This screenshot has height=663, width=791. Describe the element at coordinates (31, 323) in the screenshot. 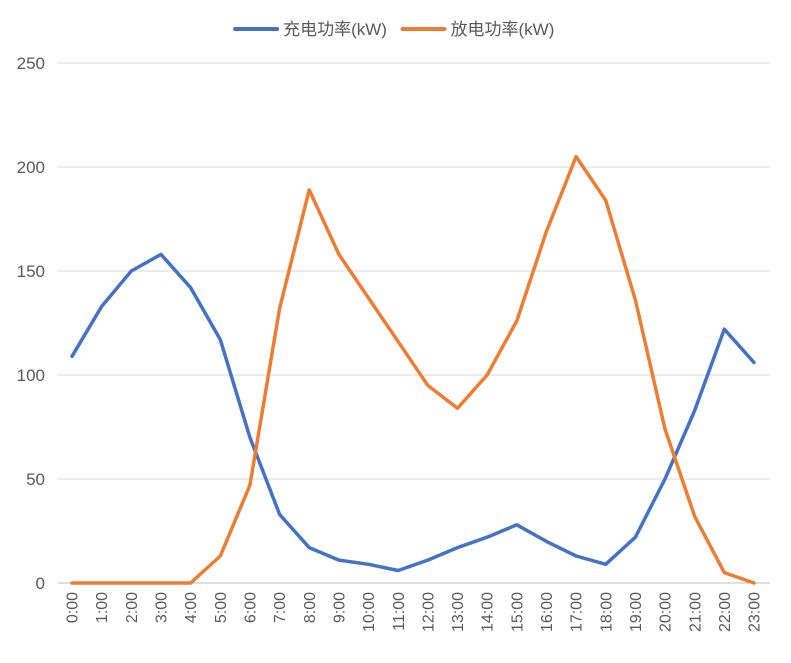

I see `y-axis: 0 50 100 150 200 250` at that location.